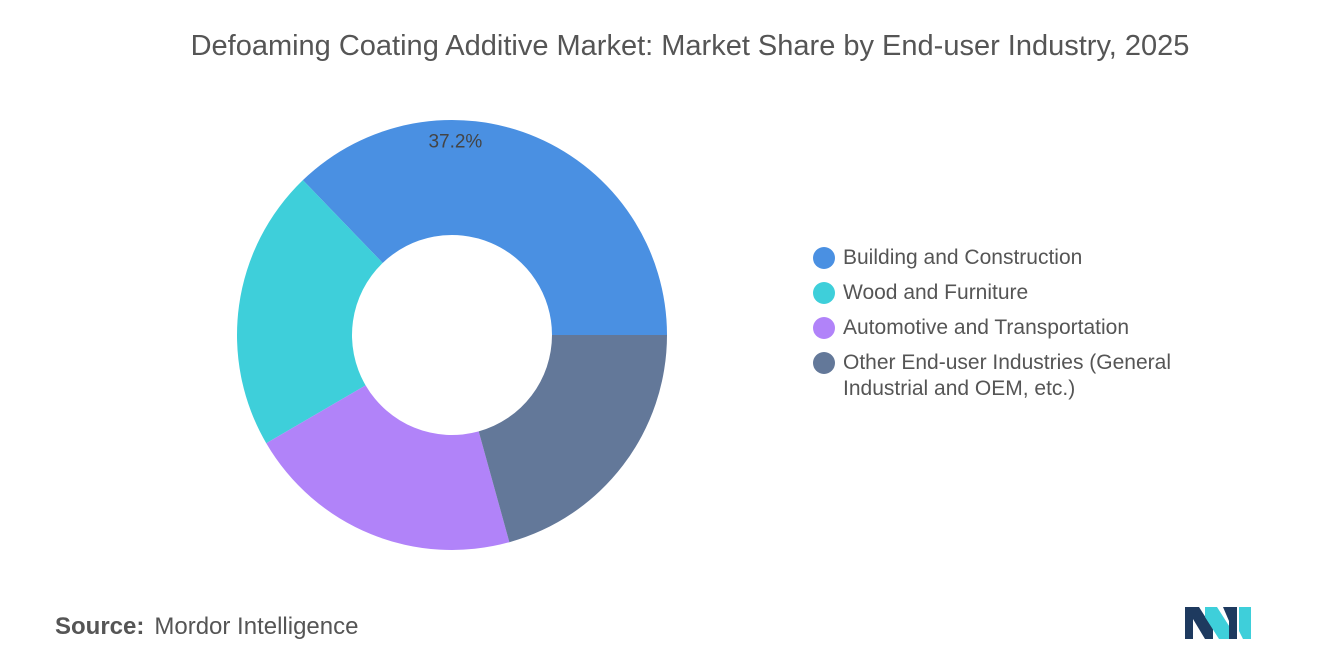 The image size is (1320, 665). I want to click on source: Source: Mordor Intelligence, so click(206, 627).